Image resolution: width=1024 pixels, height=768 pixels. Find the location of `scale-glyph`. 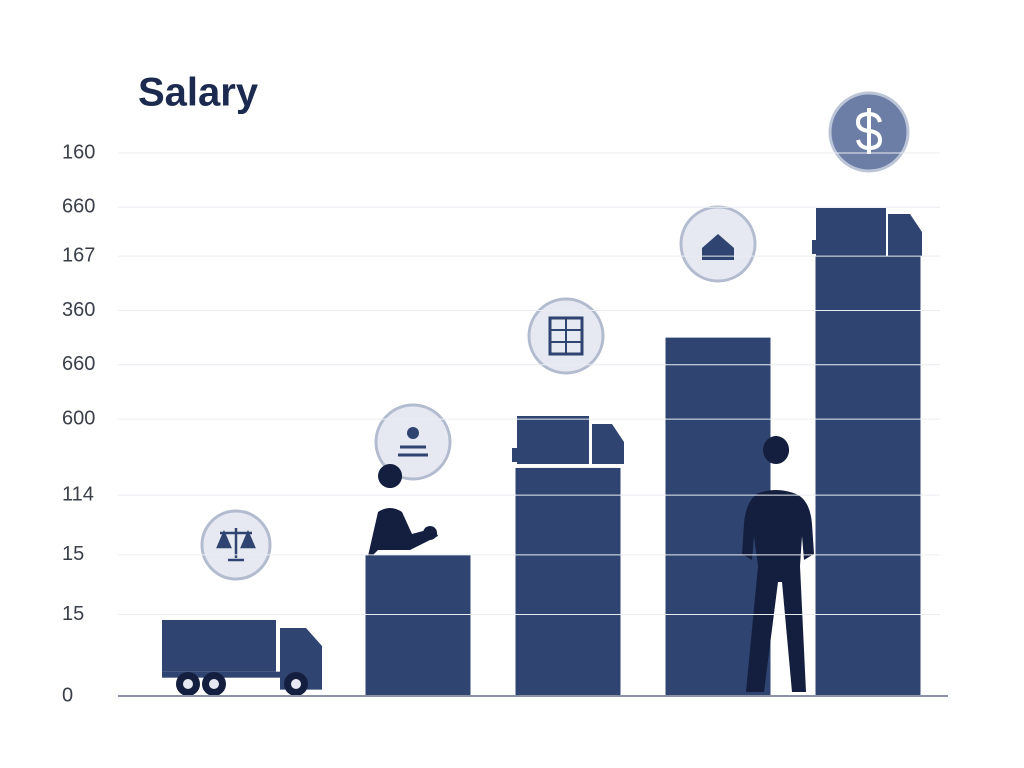

scale-glyph is located at coordinates (236, 545).